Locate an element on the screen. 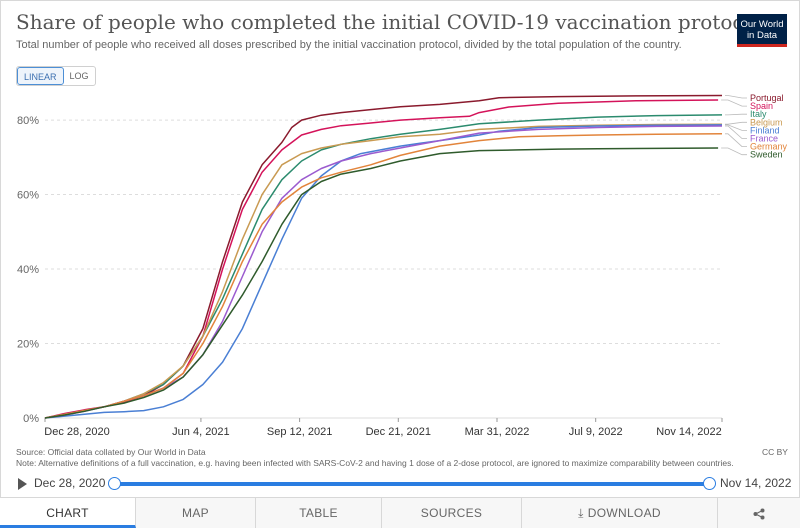  y-tick-label: 20% is located at coordinates (28, 345).